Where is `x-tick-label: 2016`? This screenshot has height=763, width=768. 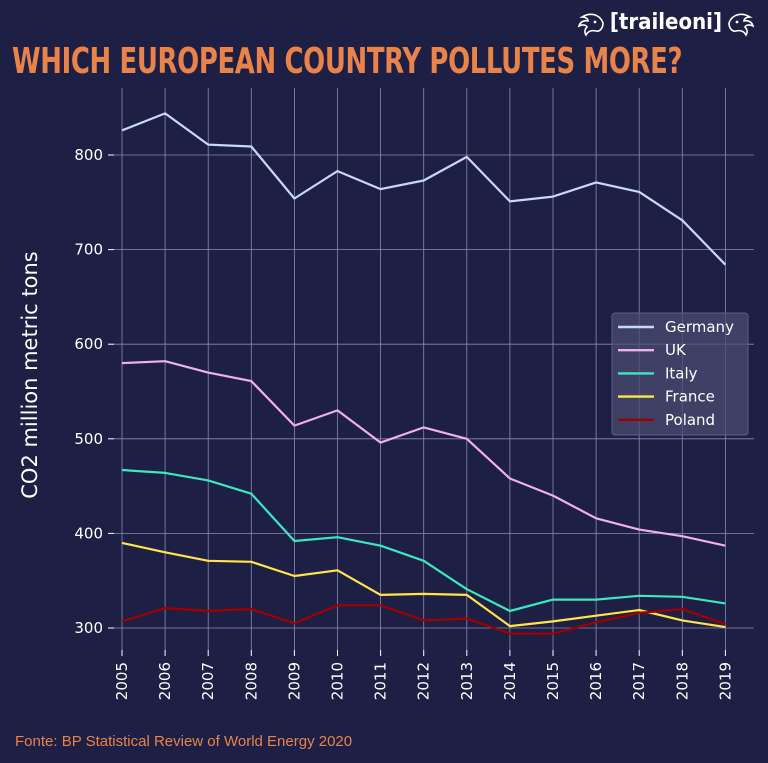
x-tick-label: 2016 is located at coordinates (596, 681).